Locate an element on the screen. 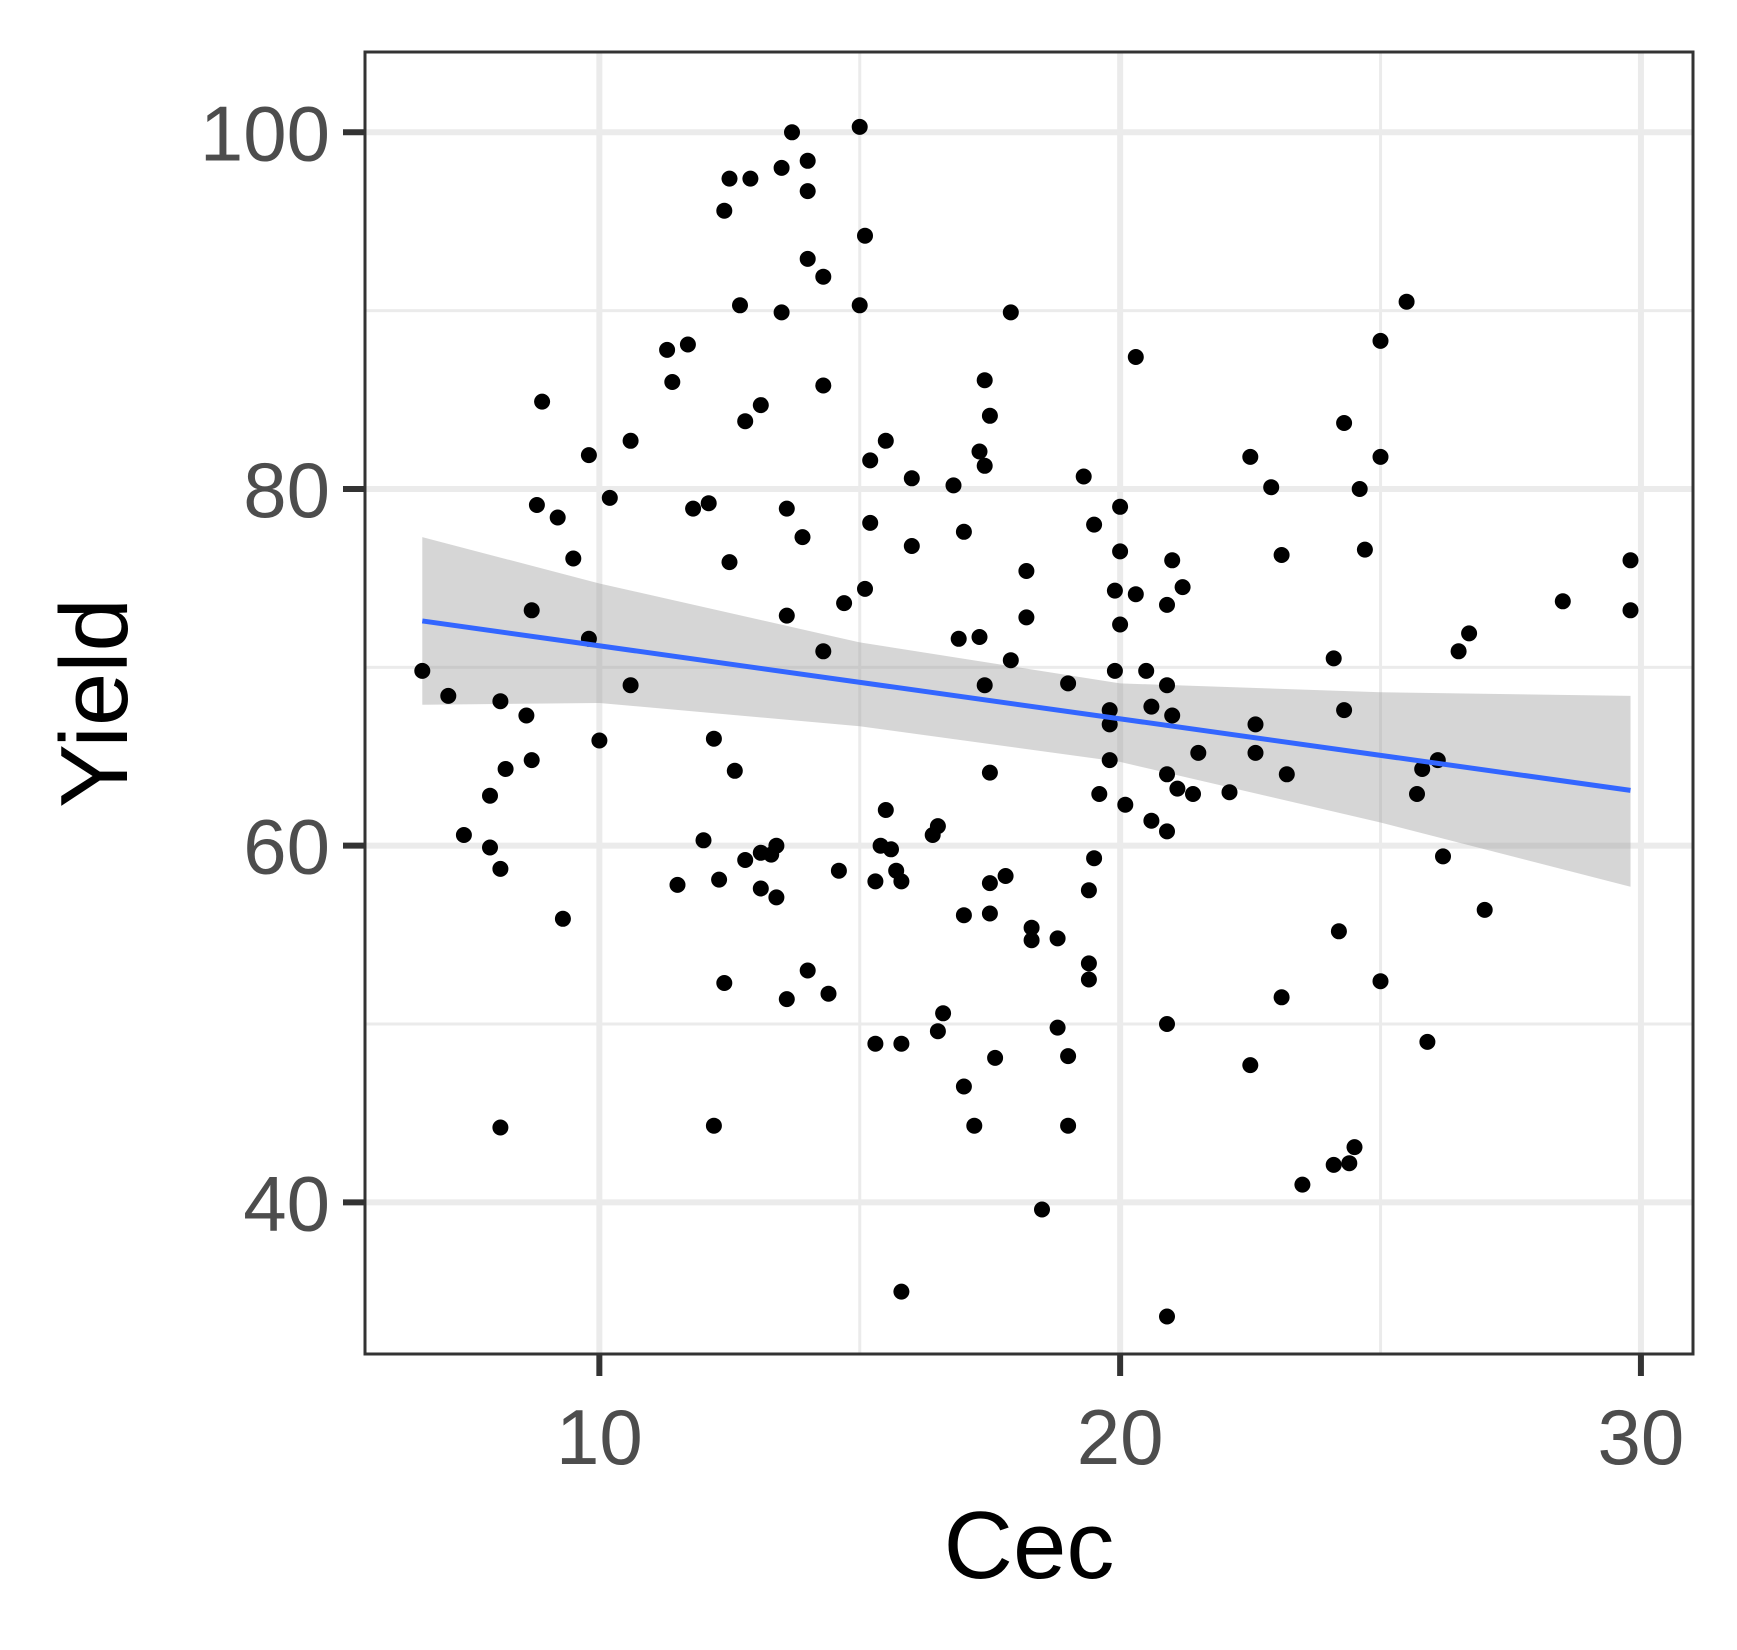 The height and width of the screenshot is (1650, 1737). trend-line is located at coordinates (1026, 705).